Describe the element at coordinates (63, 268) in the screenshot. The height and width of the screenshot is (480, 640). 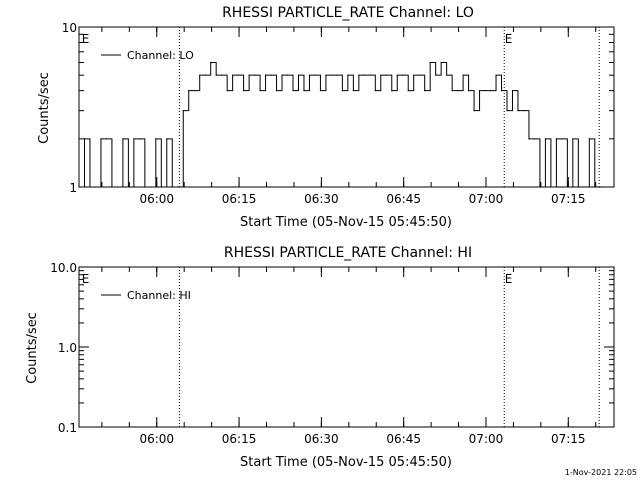
I see `bottom-y-tick-label: 10.0` at that location.